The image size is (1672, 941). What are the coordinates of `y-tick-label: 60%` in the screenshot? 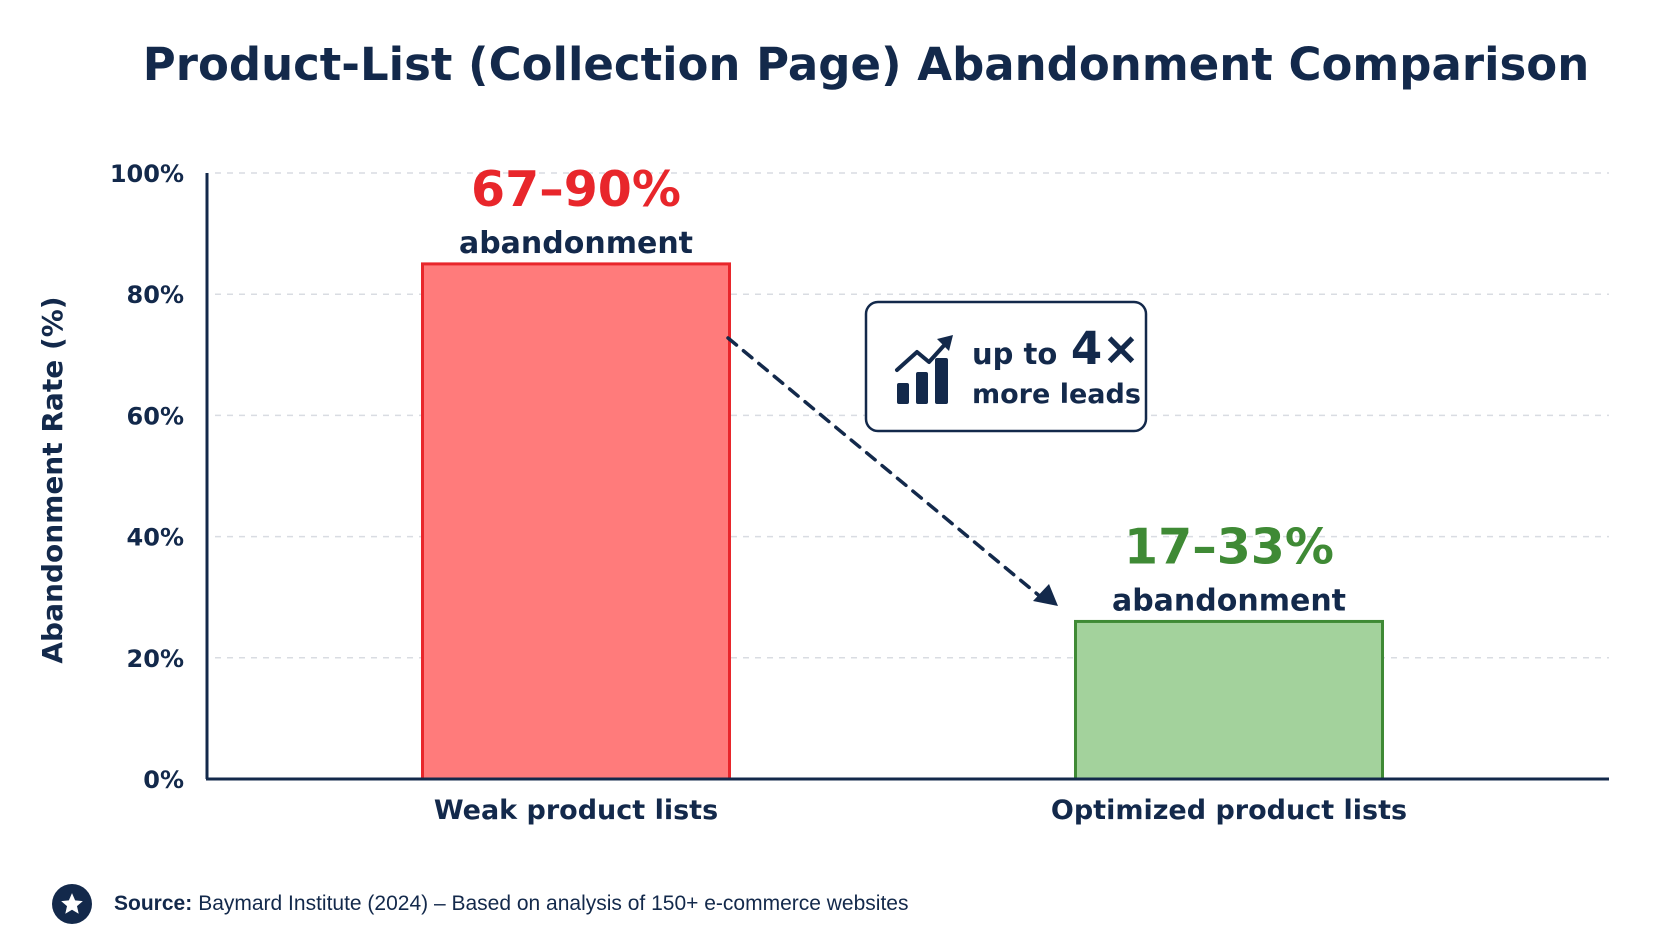 It's located at (155, 416).